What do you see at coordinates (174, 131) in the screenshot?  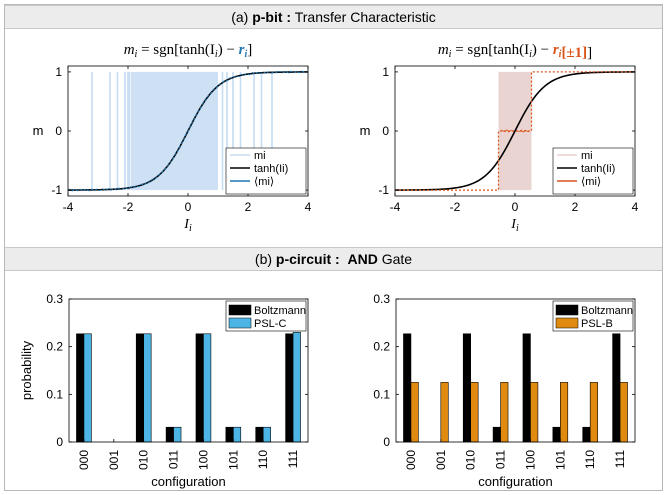 I see `mi-samples-band` at bounding box center [174, 131].